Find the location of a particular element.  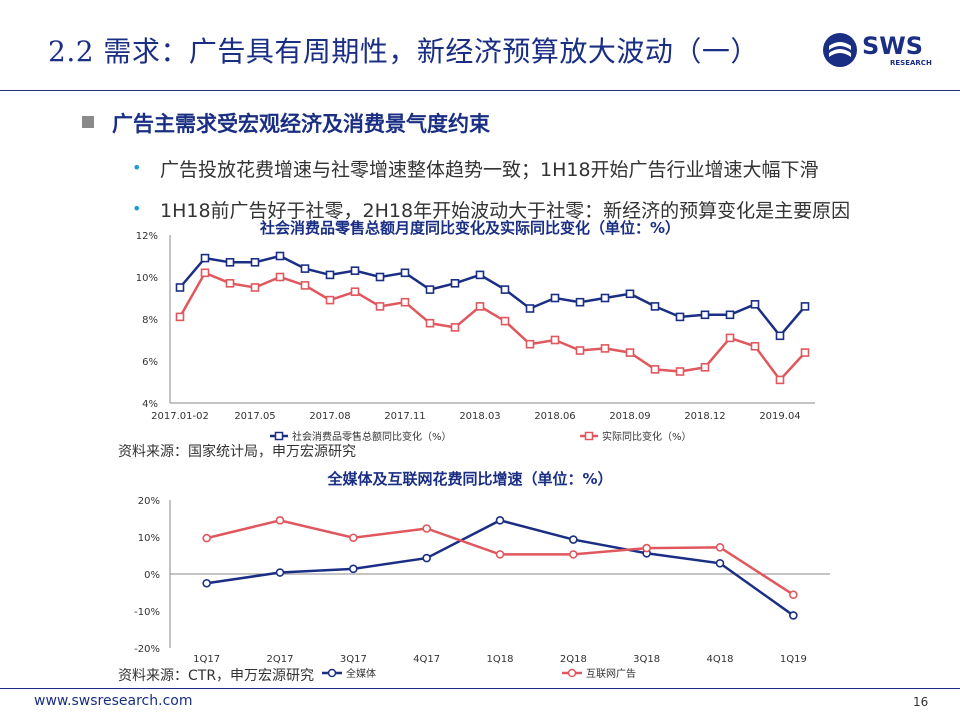

chart2-x-tick-label: 3Q17 is located at coordinates (353, 659).